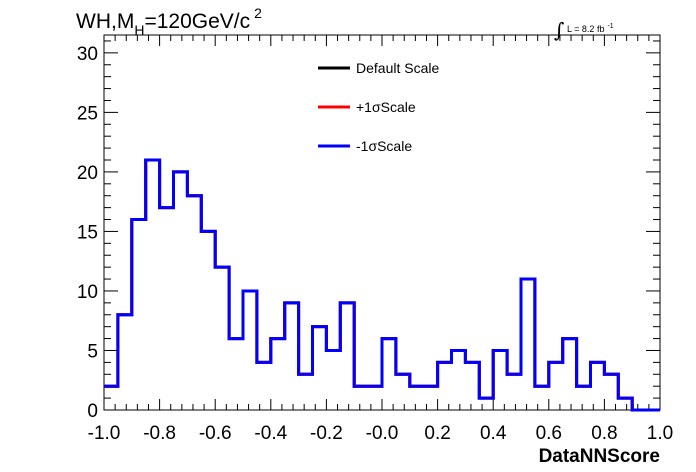  What do you see at coordinates (384, 146) in the screenshot?
I see `legend-label-minus1sigma: -1σScale` at bounding box center [384, 146].